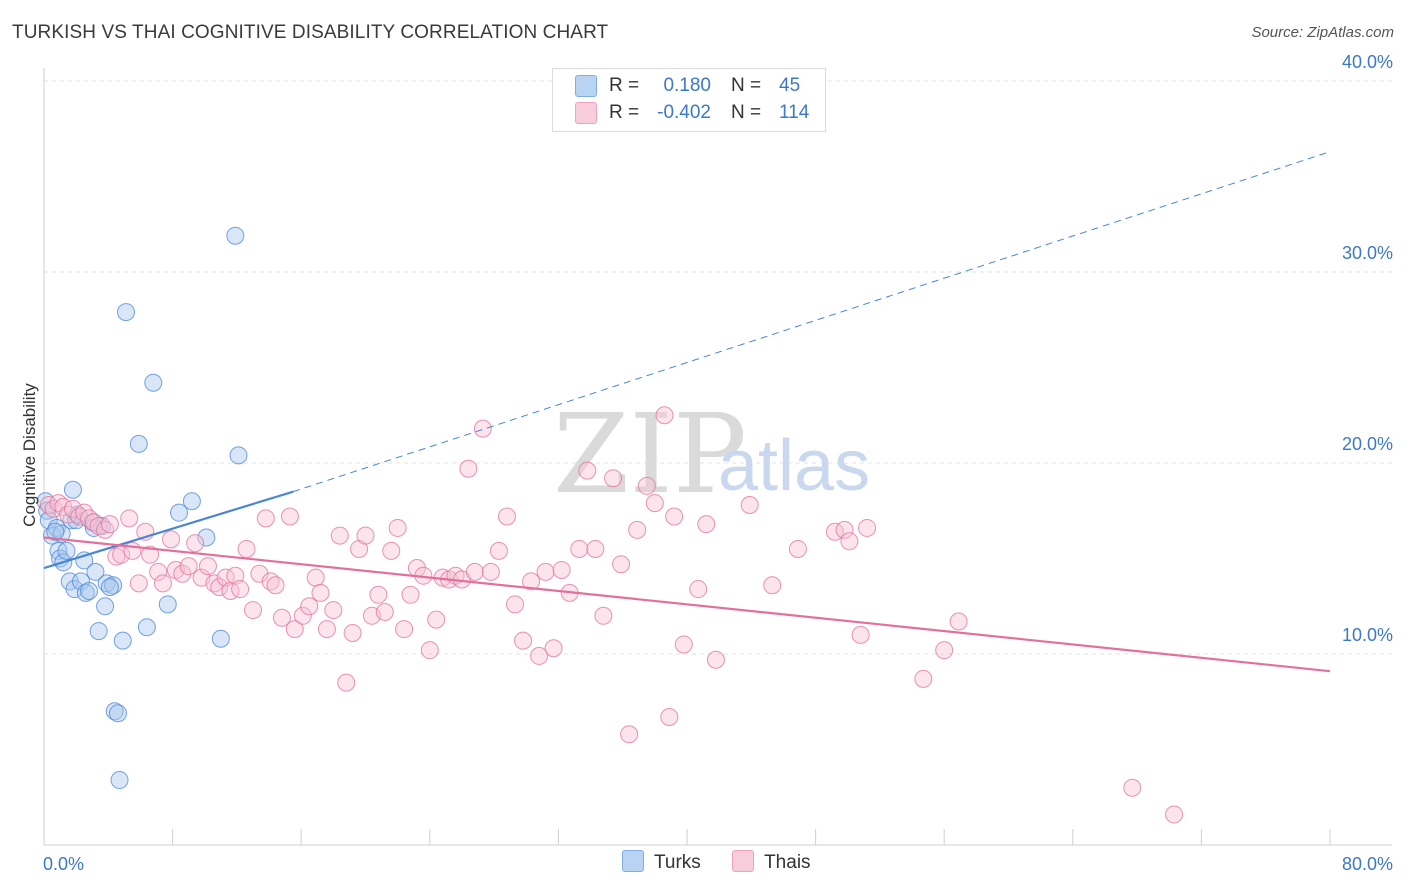 The width and height of the screenshot is (1406, 892). Describe the element at coordinates (1322, 32) in the screenshot. I see `source-credit: Source: ZipAtlas.com` at that location.